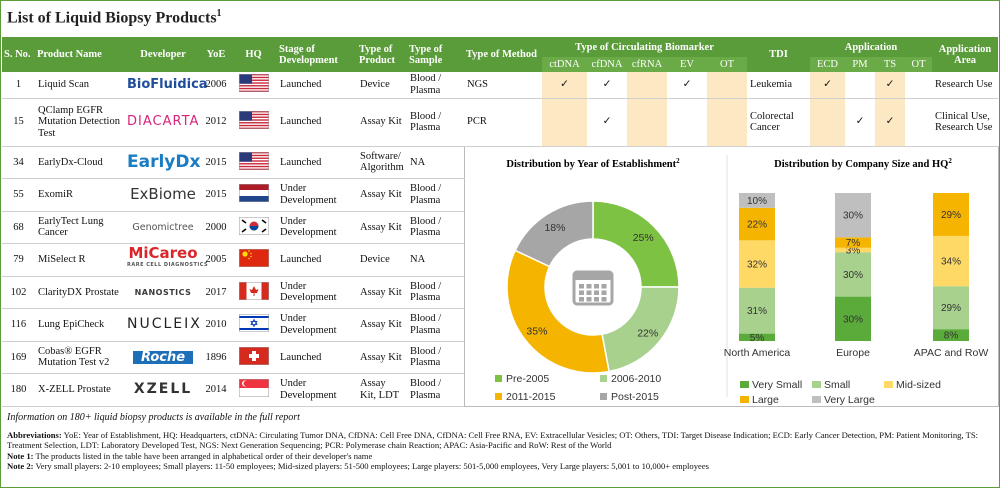  What do you see at coordinates (503, 54) in the screenshot?
I see `column-header: Type of Method` at bounding box center [503, 54].